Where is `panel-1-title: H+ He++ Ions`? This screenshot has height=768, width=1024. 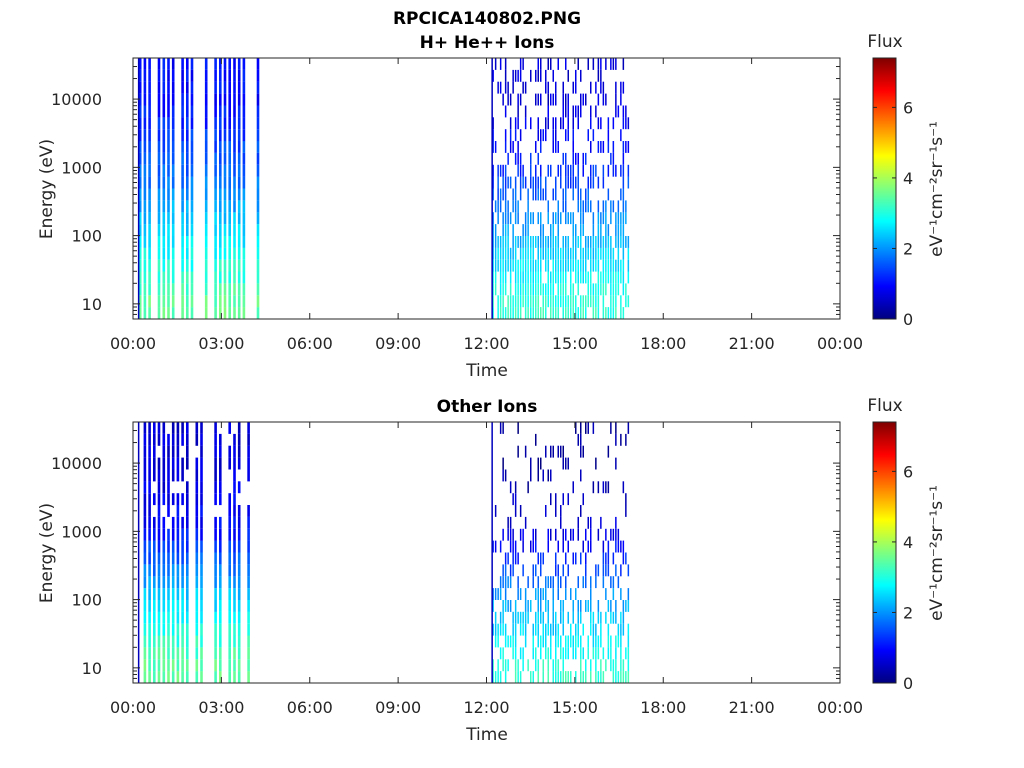
panel-1-title: H+ He++ Ions is located at coordinates (487, 43).